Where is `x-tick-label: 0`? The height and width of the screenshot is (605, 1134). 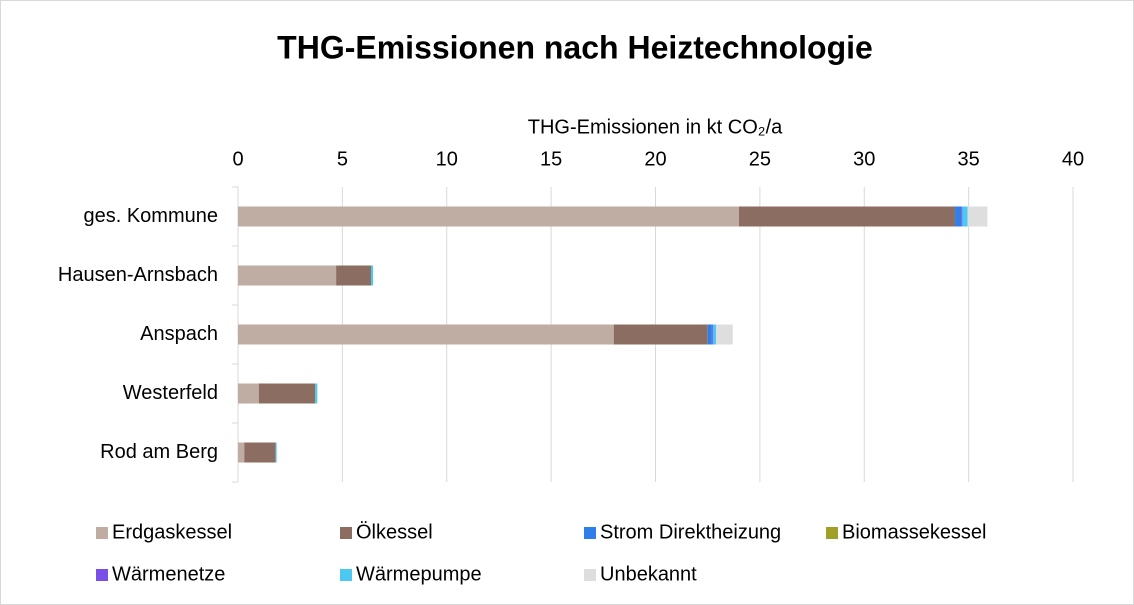
x-tick-label: 0 is located at coordinates (237, 159).